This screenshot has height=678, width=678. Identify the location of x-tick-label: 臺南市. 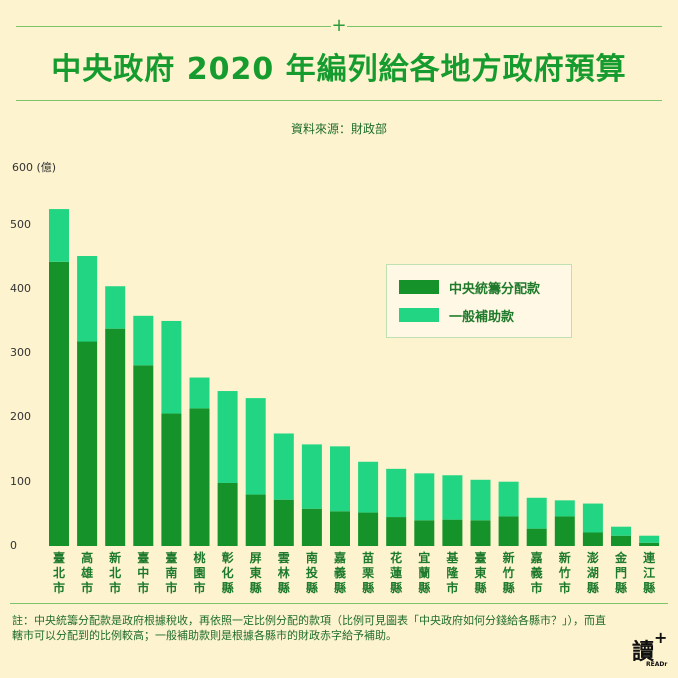
(171, 573).